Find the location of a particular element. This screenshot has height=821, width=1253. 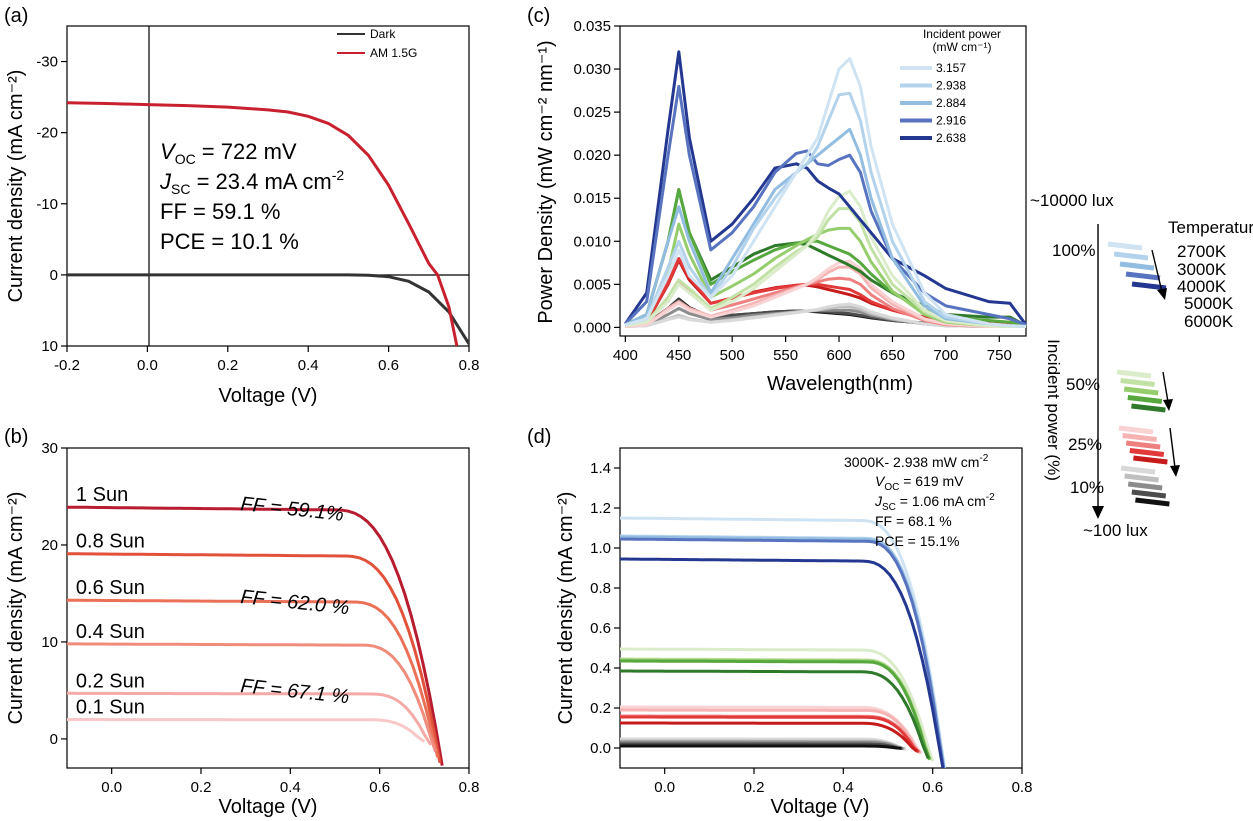

legend-value: 2.938 is located at coordinates (951, 86).